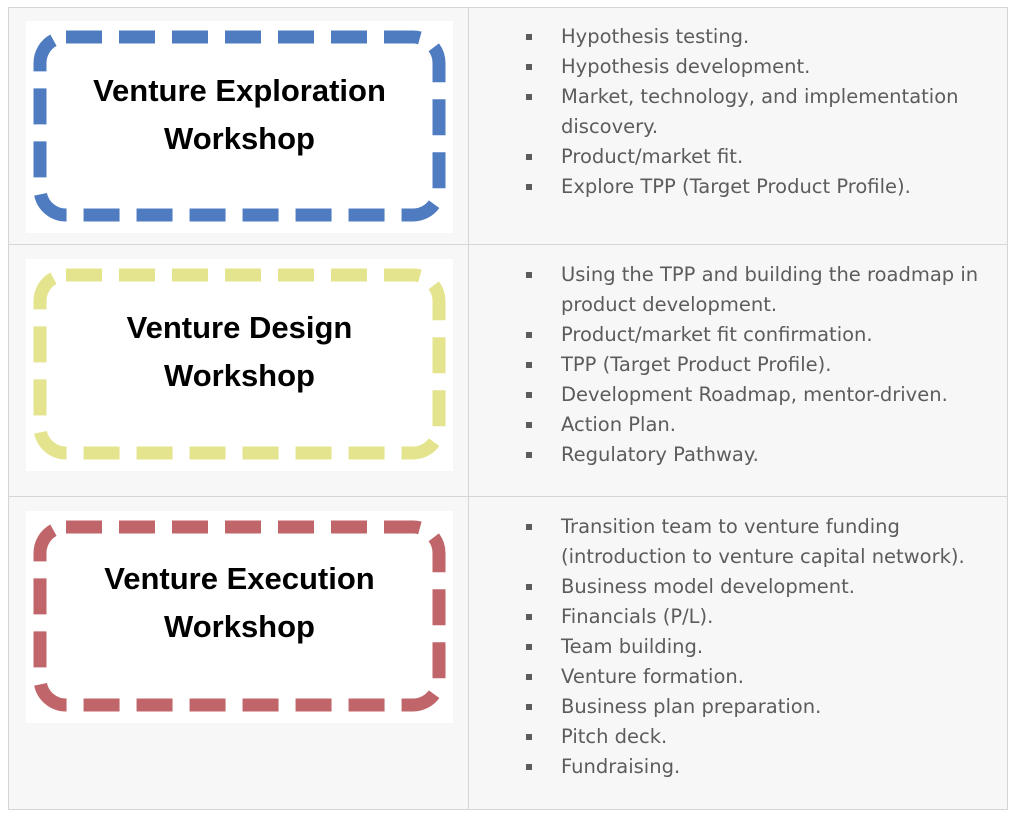 Image resolution: width=1012 pixels, height=817 pixels. I want to click on workshop-title-line1: Venture Design, so click(239, 327).